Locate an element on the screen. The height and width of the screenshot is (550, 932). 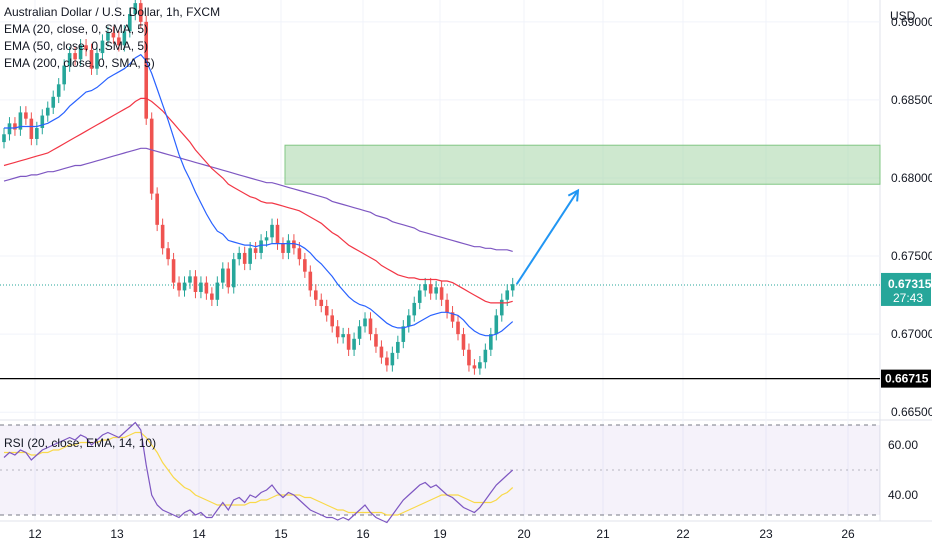
price-tick-label: 0.69000 is located at coordinates (911, 22).